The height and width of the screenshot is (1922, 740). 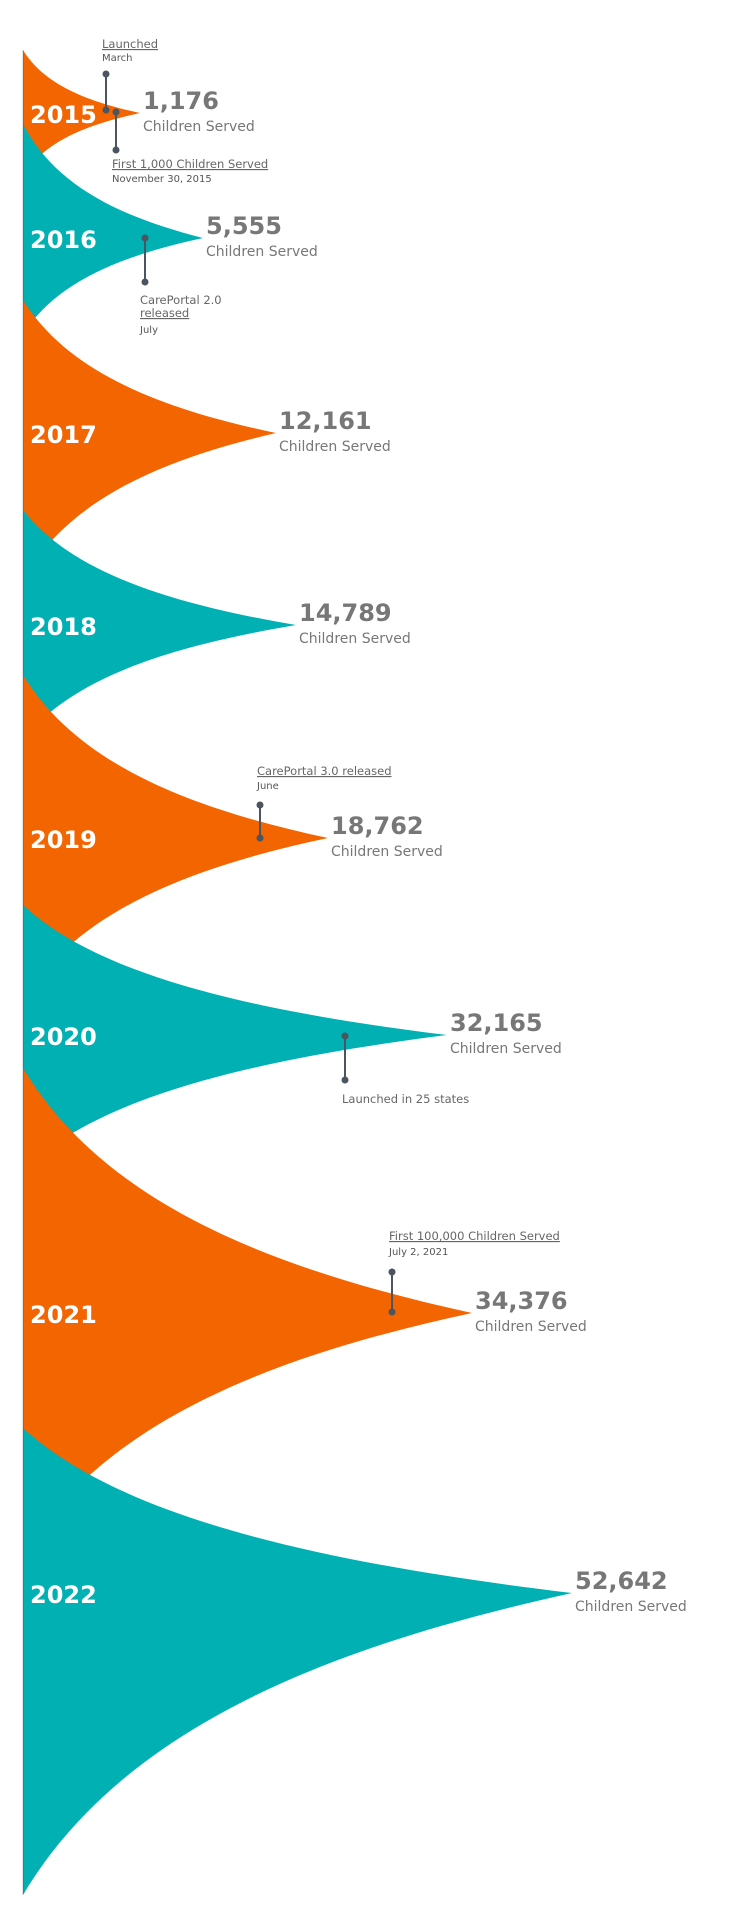 I want to click on annotation-careportal-3-marker-dot-bottom, so click(x=260, y=838).